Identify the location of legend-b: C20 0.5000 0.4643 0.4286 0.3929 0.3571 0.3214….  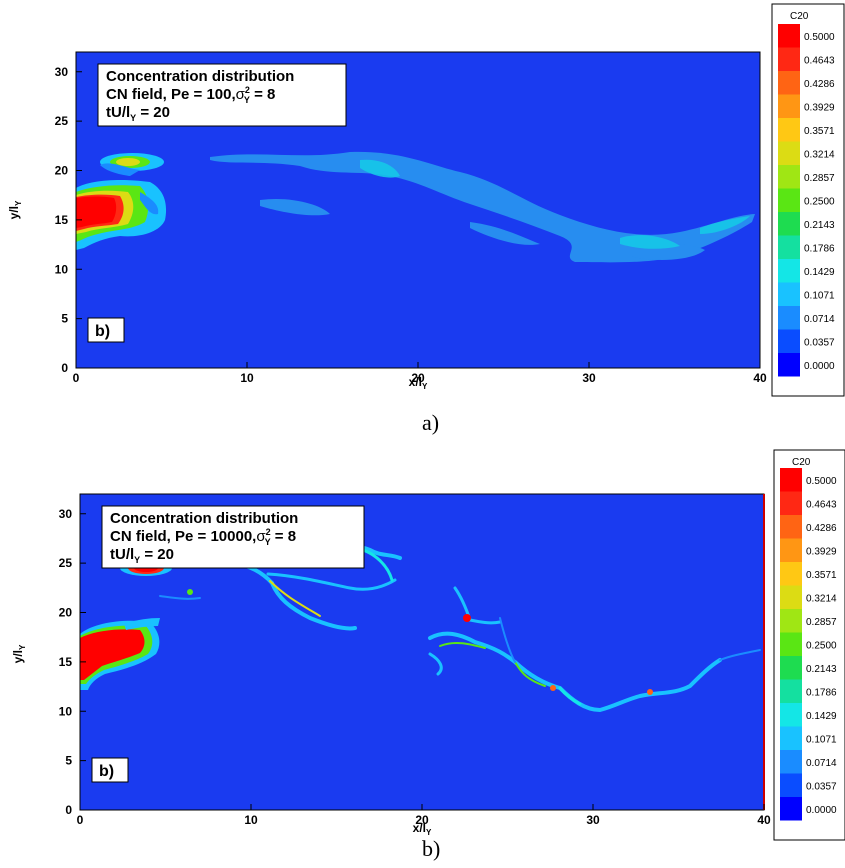
(809, 645).